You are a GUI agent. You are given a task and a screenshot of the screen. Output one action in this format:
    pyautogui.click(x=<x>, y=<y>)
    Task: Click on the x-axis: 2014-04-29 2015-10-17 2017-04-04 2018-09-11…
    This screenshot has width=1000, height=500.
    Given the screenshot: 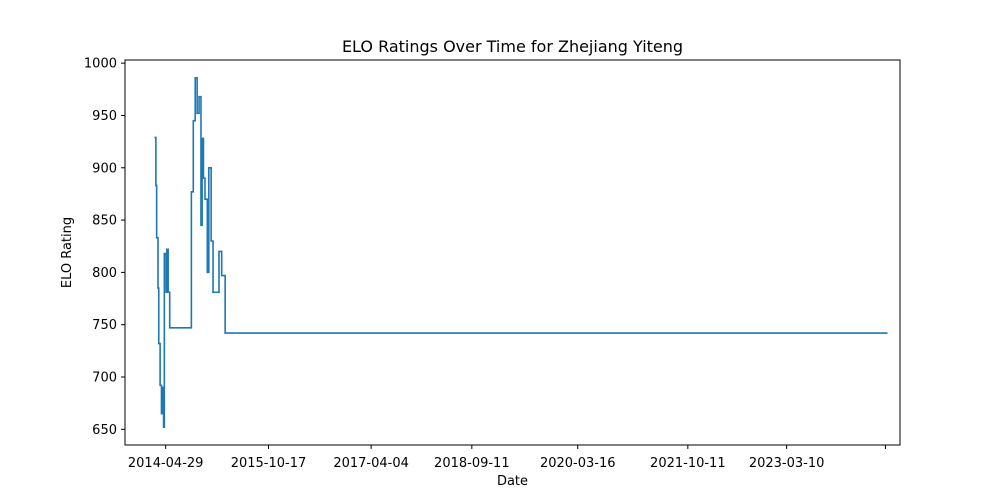 What is the action you would take?
    pyautogui.click(x=507, y=458)
    